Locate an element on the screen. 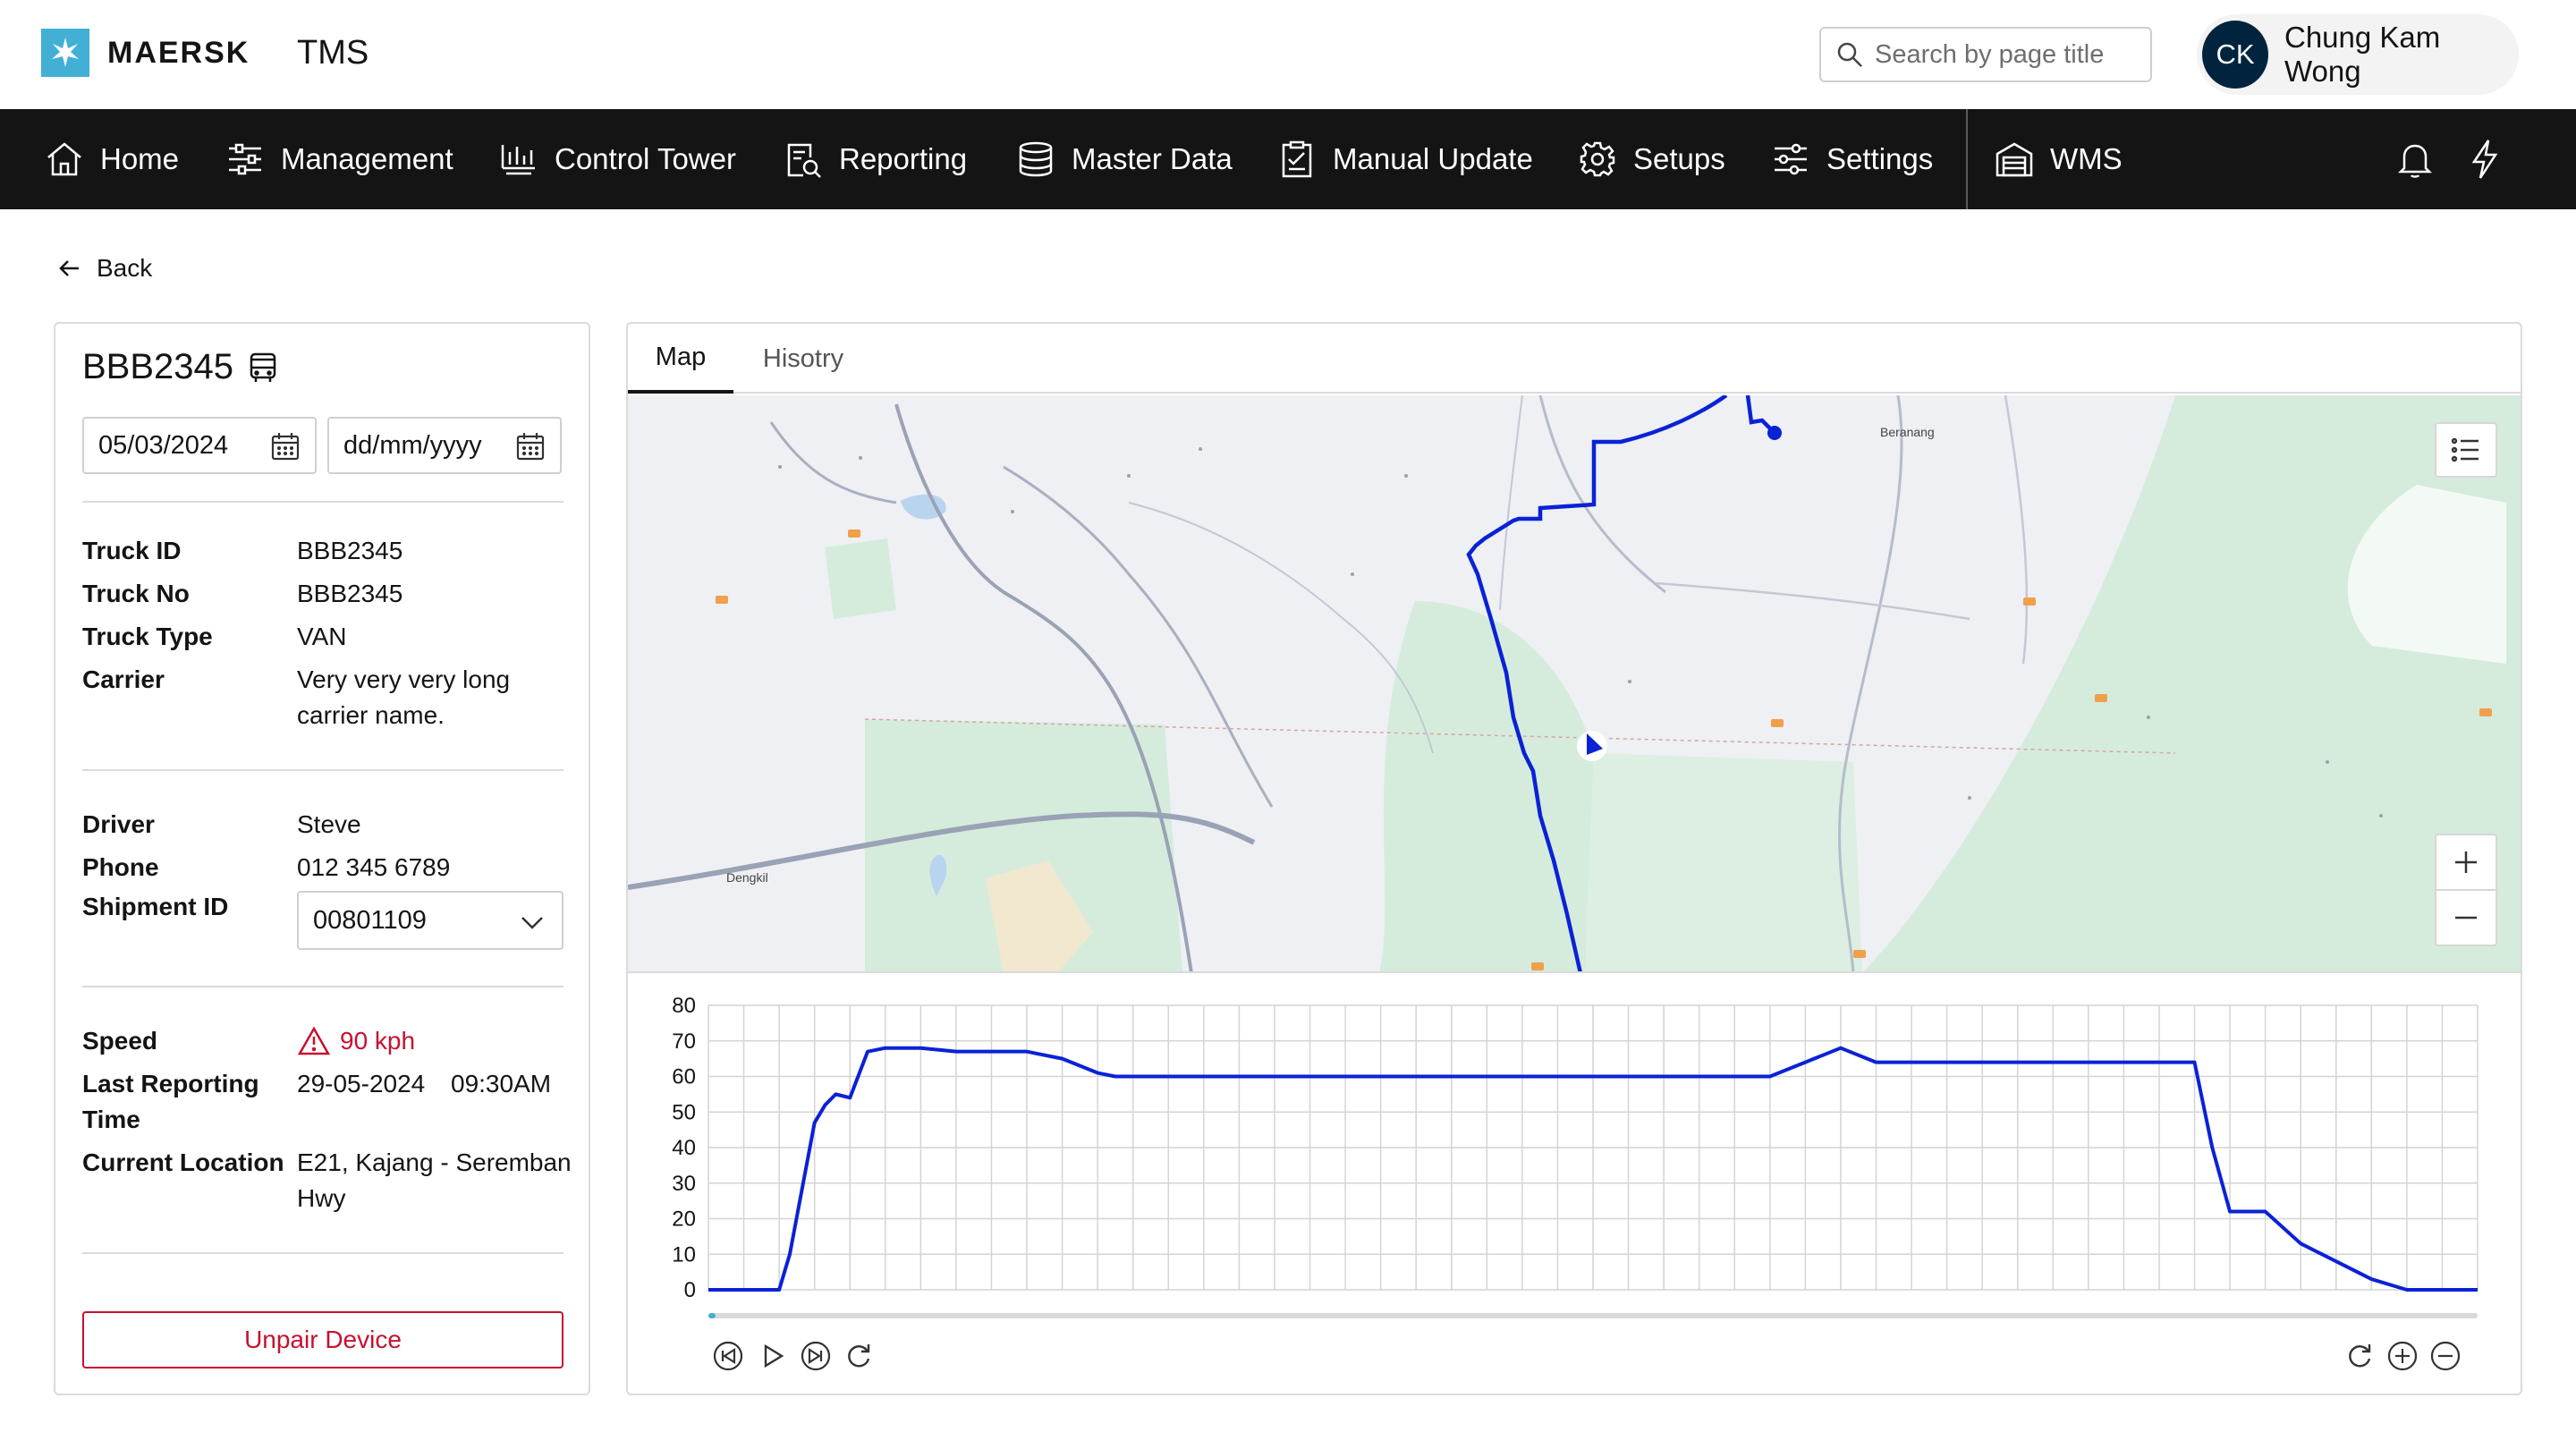 The height and width of the screenshot is (1449, 2576). back-link: Back is located at coordinates (104, 268).